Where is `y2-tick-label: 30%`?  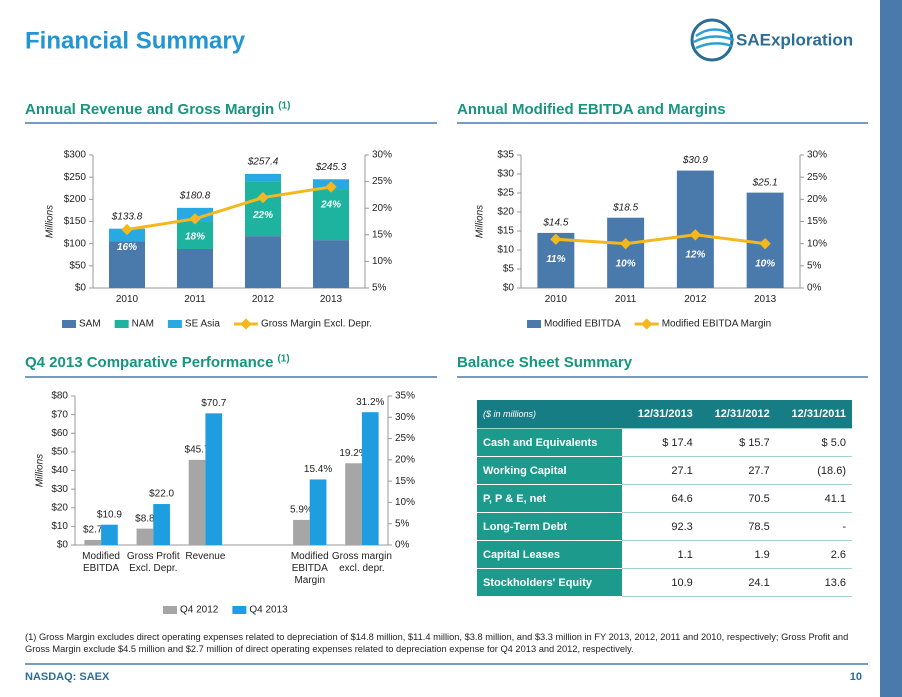 y2-tick-label: 30% is located at coordinates (382, 155).